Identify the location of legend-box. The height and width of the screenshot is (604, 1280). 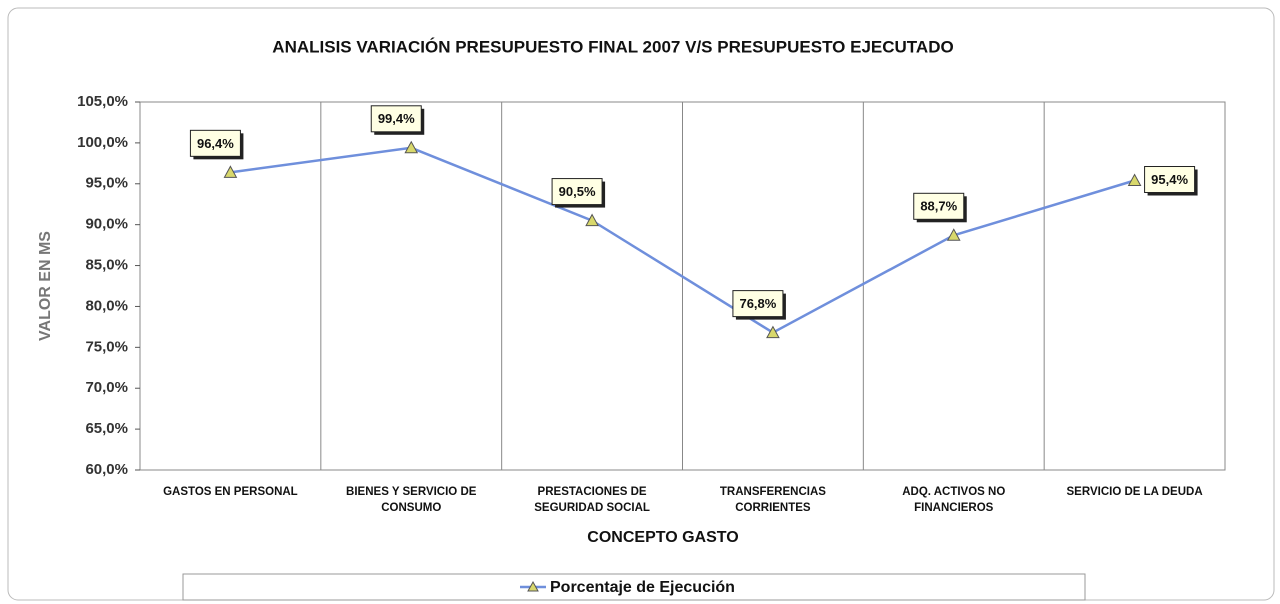
(634, 587).